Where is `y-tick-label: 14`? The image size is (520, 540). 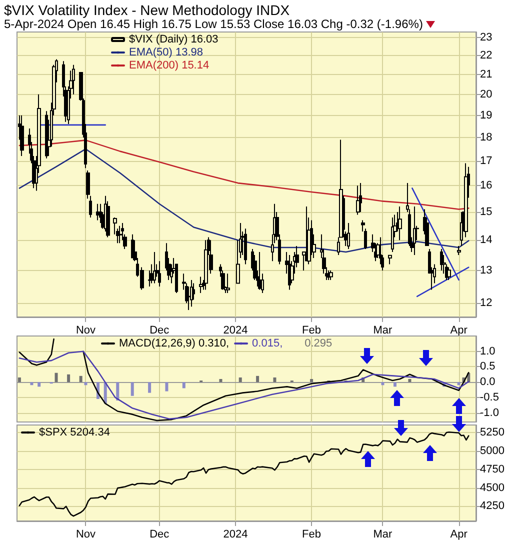
y-tick-label: 14 is located at coordinates (486, 240).